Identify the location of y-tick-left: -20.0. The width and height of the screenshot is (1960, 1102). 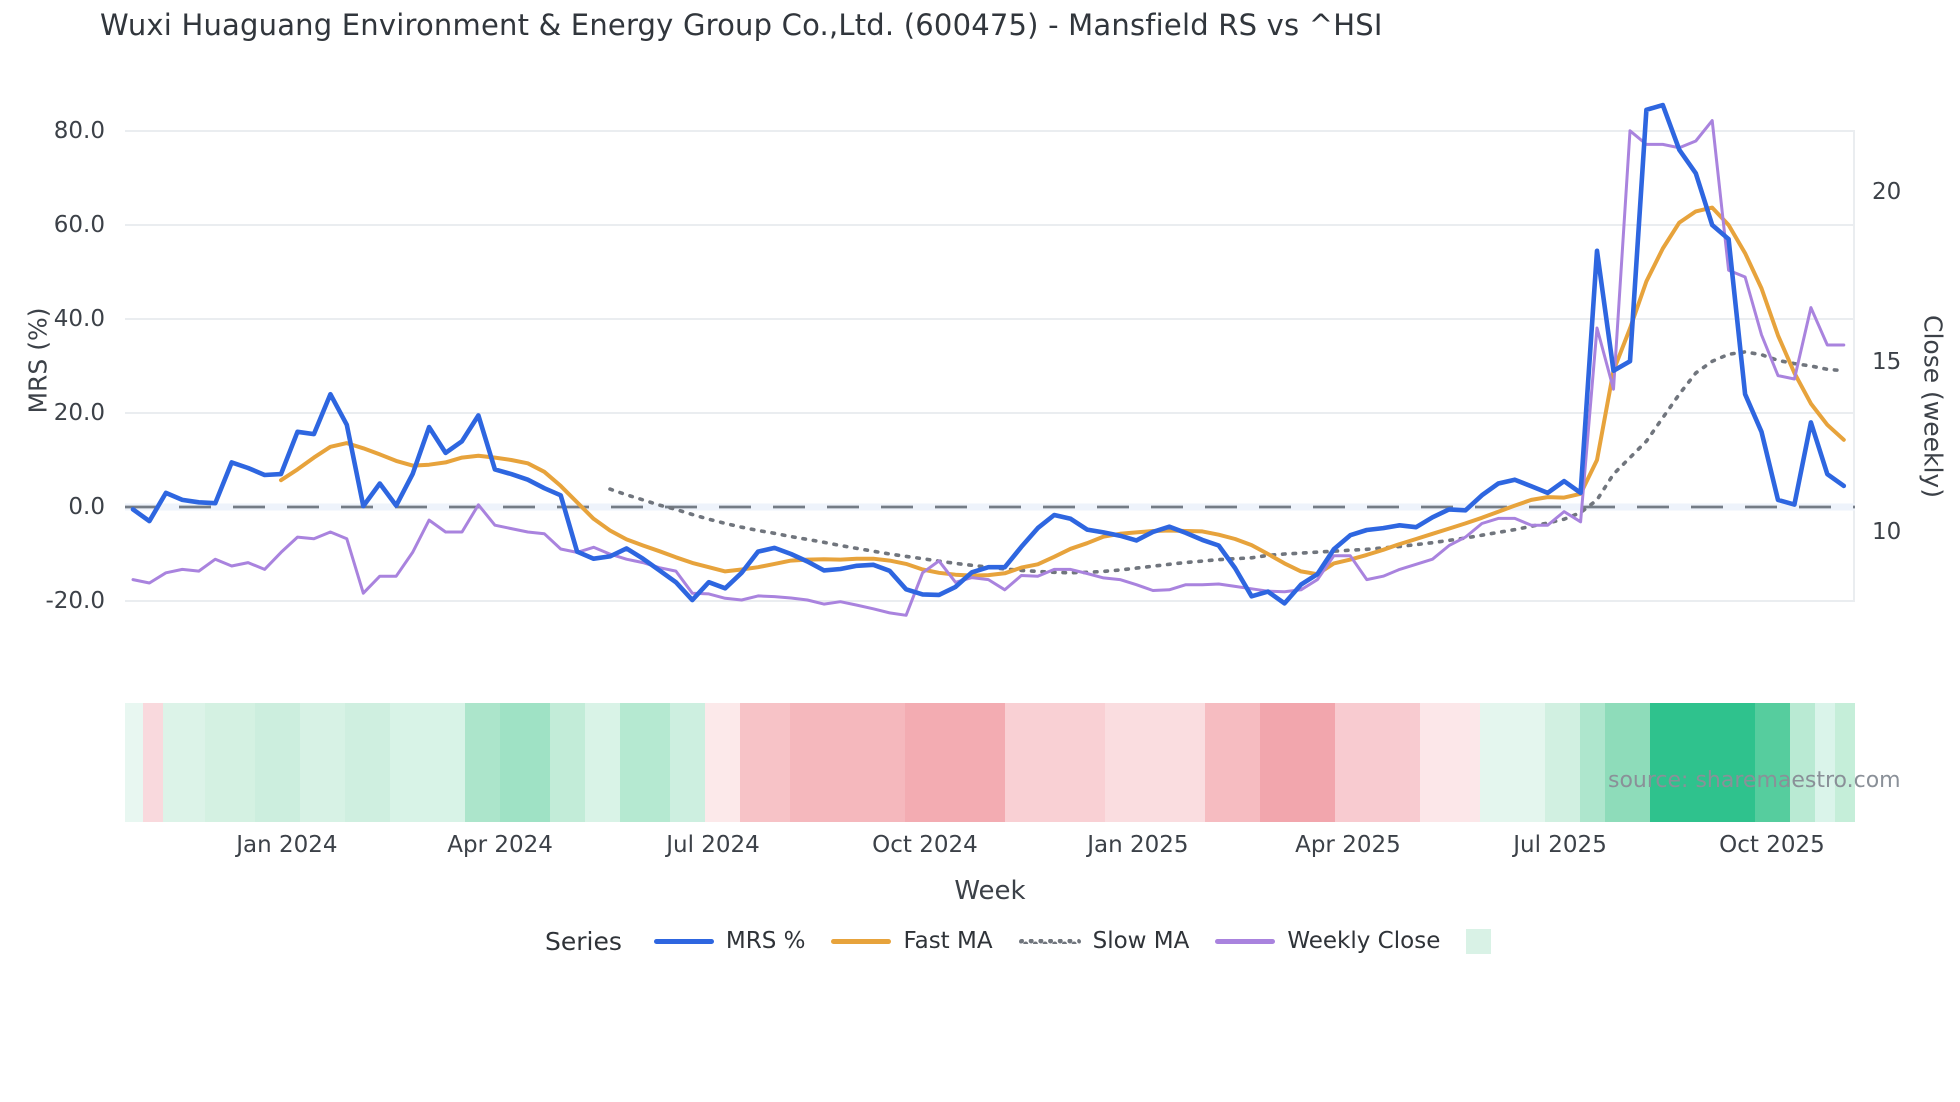
(75, 601).